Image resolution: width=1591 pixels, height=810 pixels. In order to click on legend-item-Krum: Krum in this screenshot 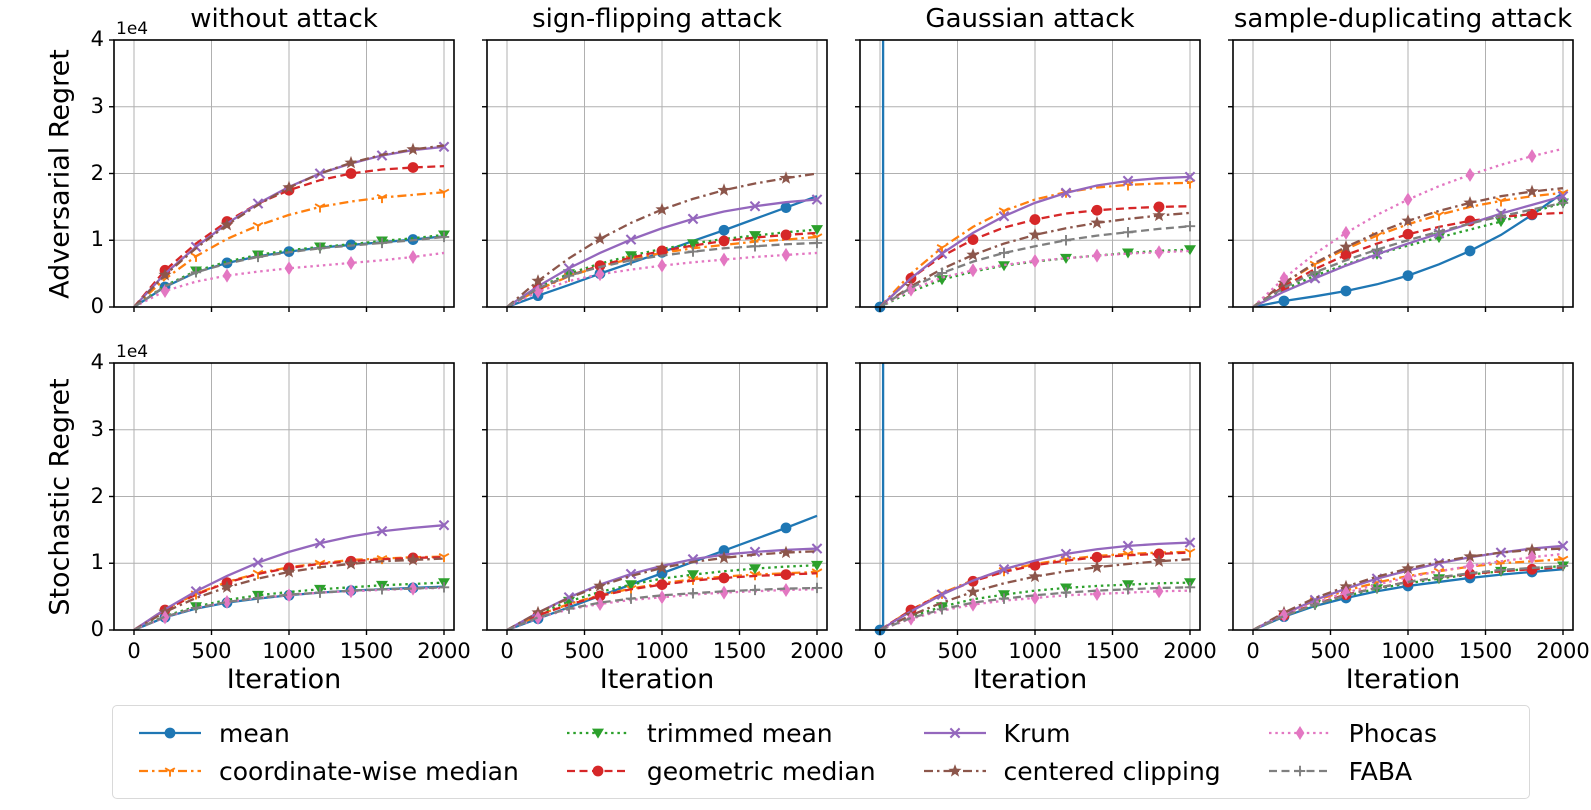, I will do `click(1071, 733)`.